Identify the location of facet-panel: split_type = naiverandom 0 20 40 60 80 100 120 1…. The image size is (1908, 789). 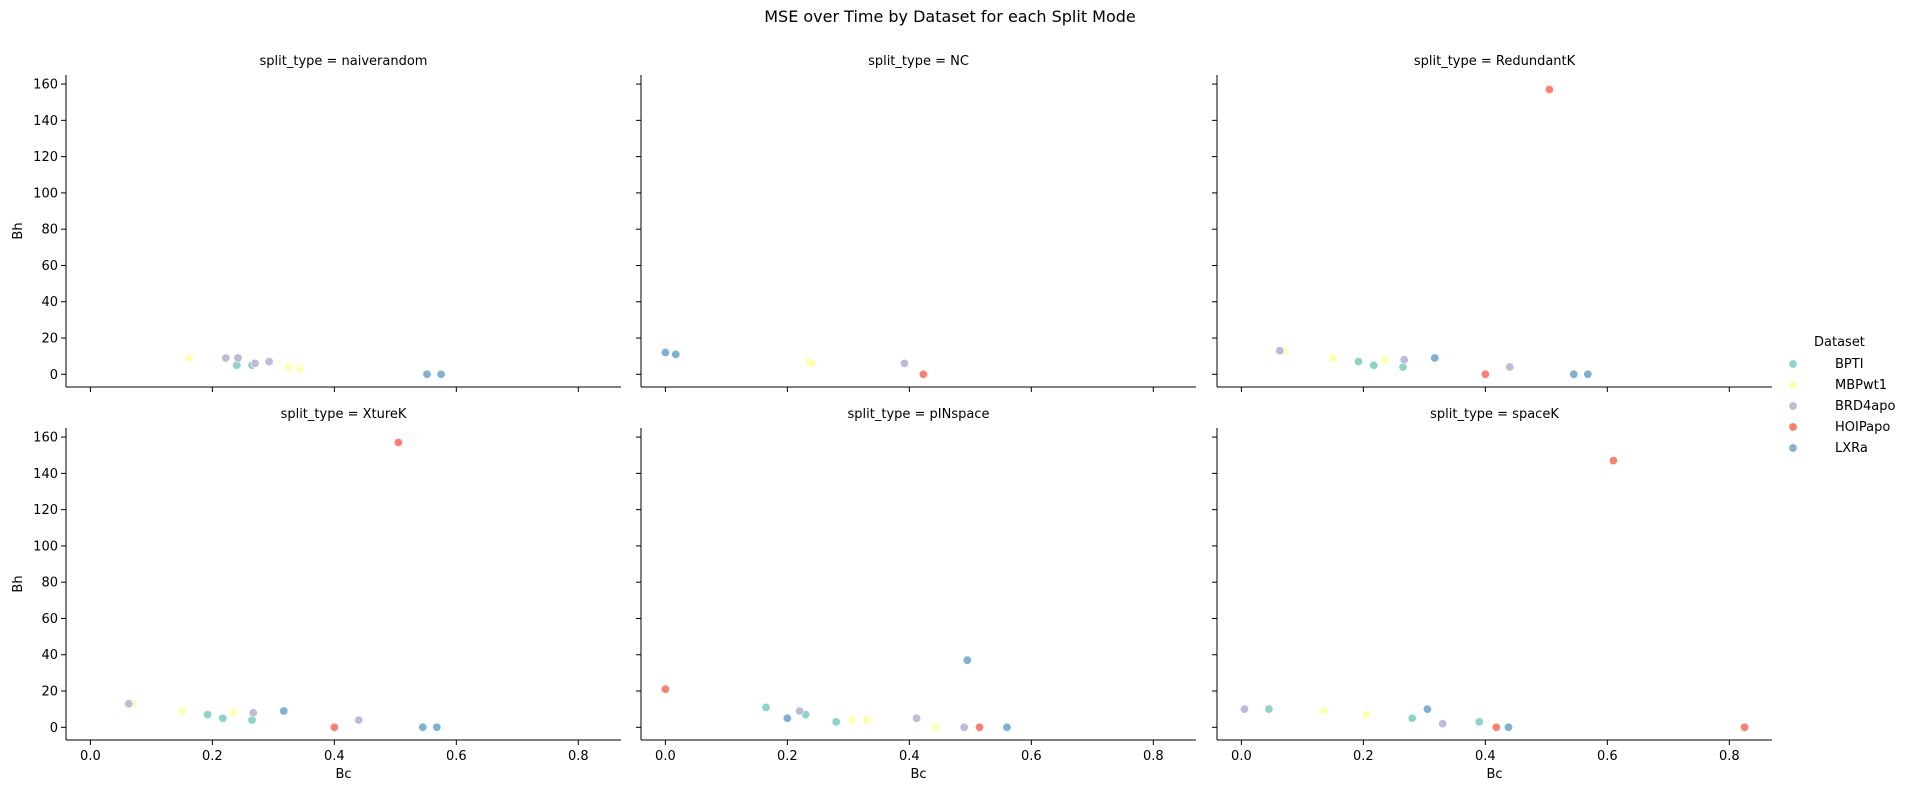
(316, 223).